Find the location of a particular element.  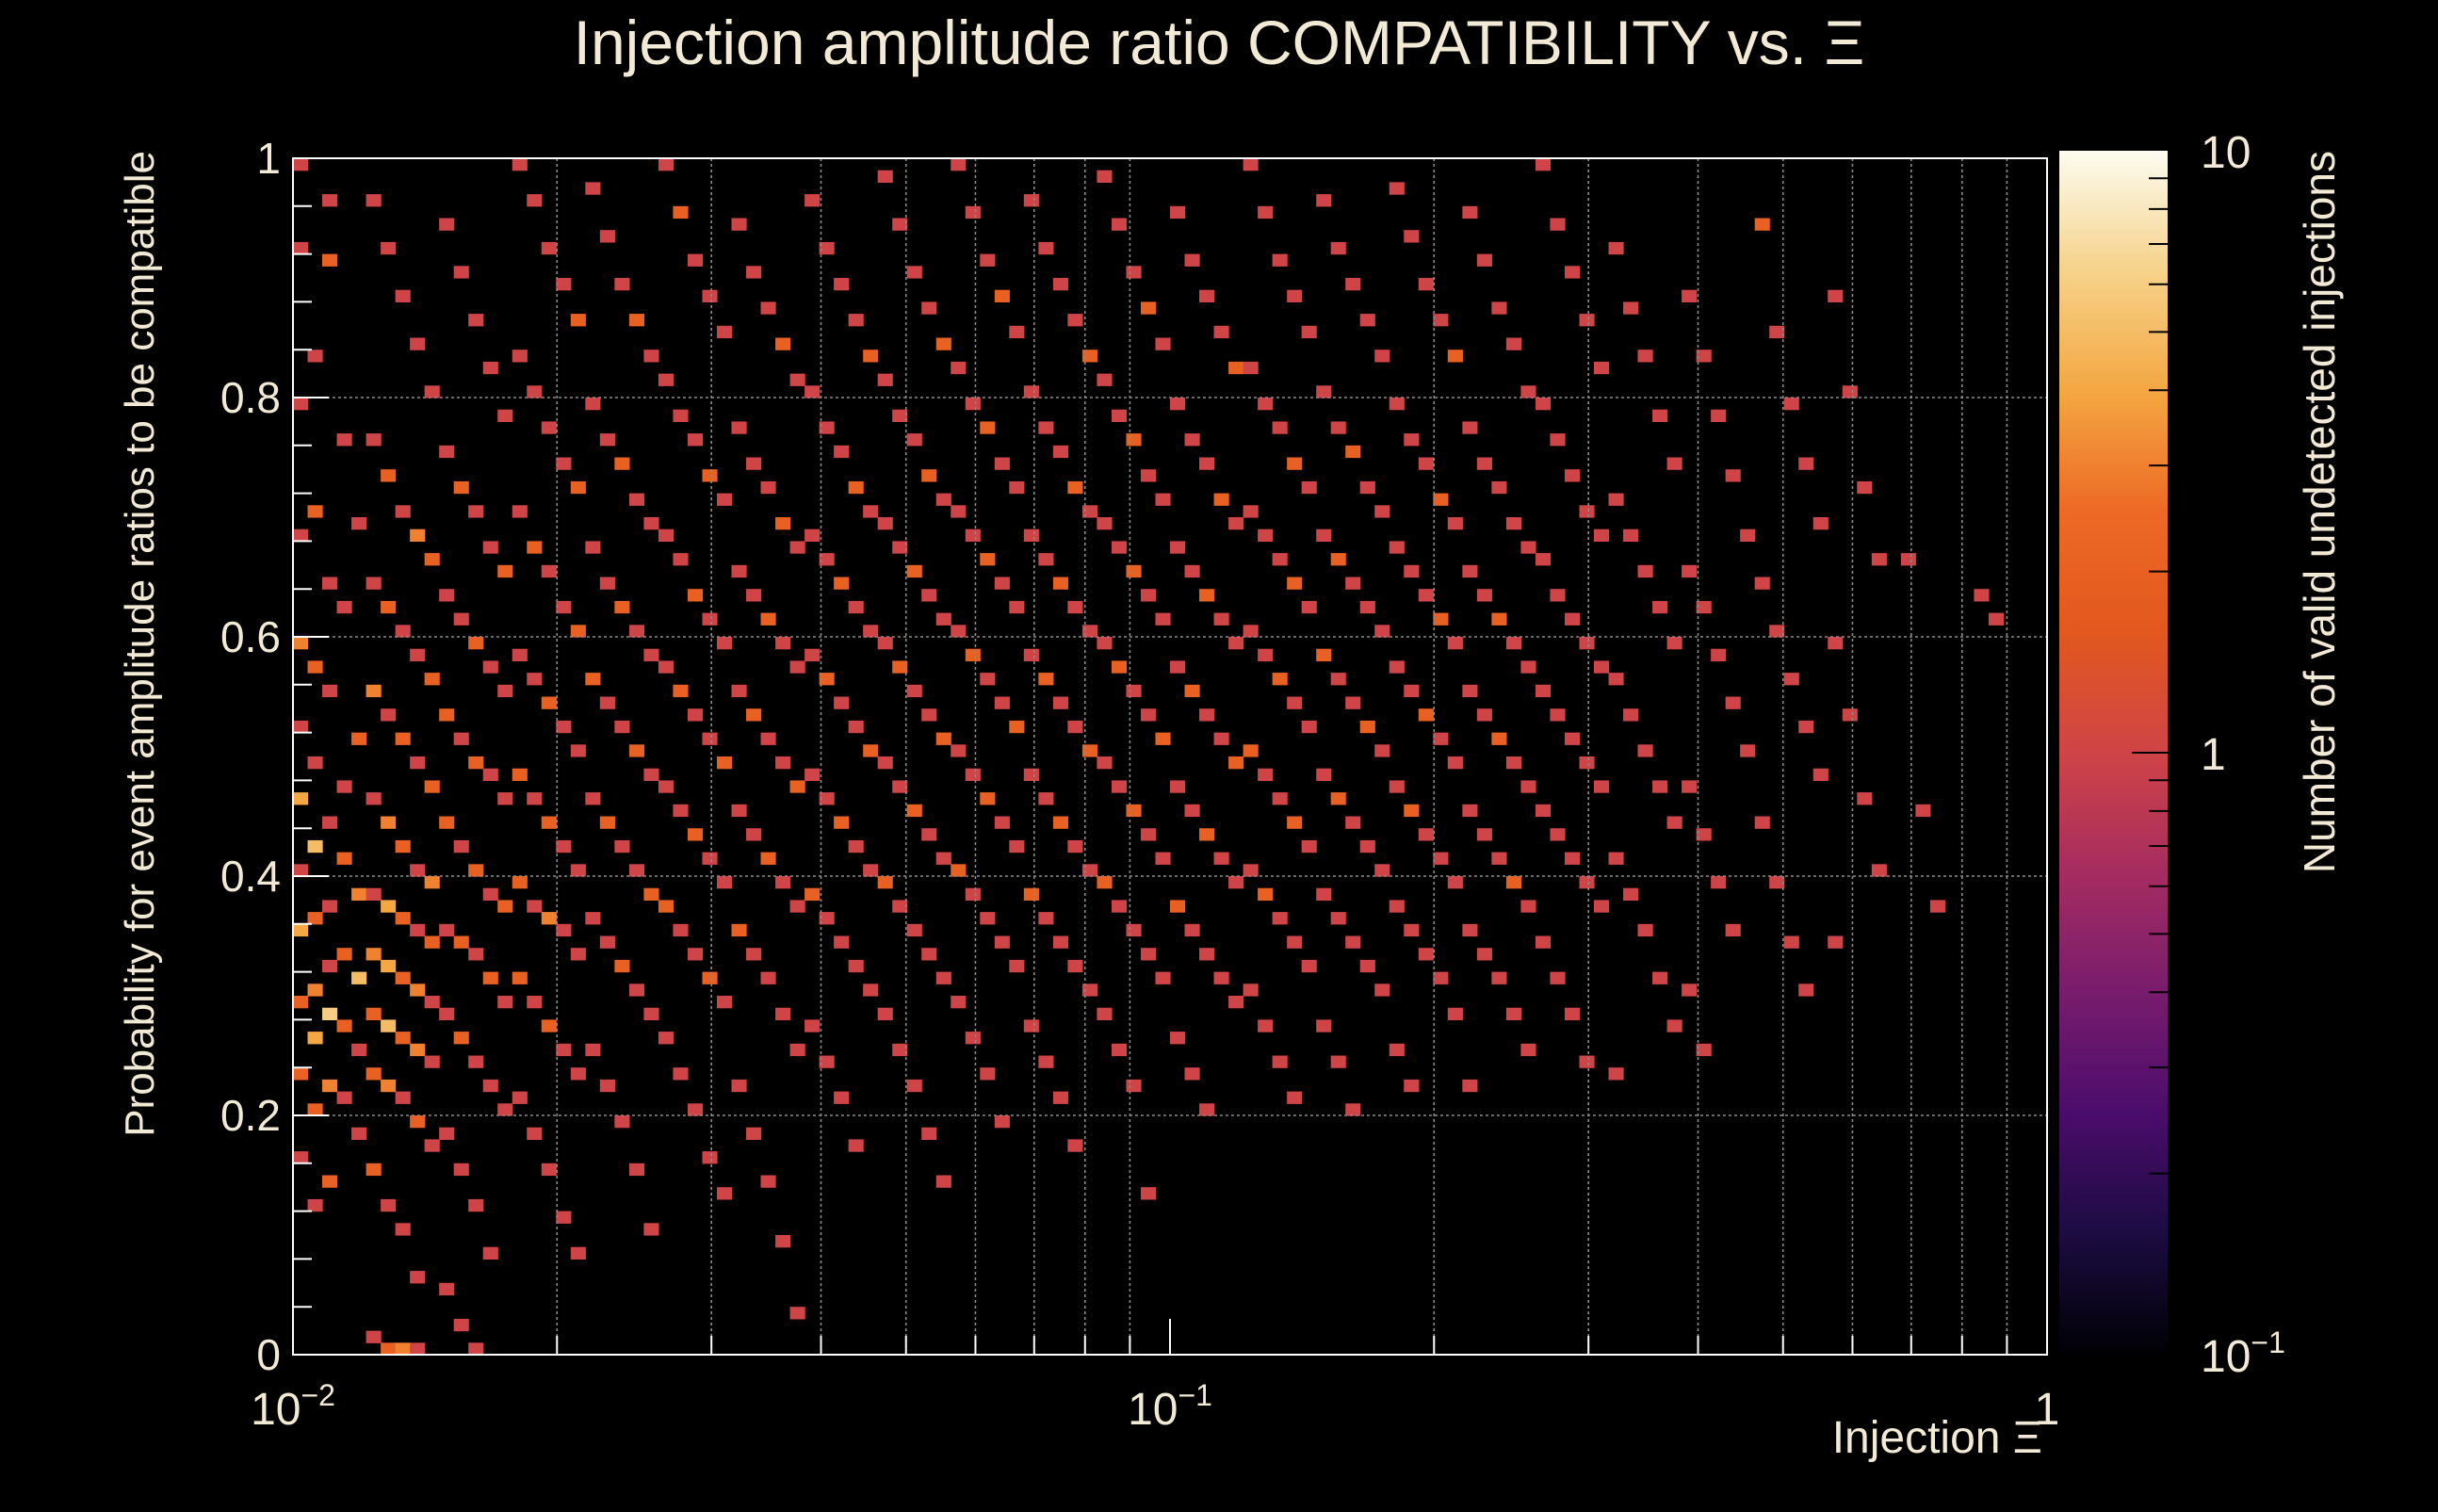

y-tick-label: 0.8 is located at coordinates (250, 397).